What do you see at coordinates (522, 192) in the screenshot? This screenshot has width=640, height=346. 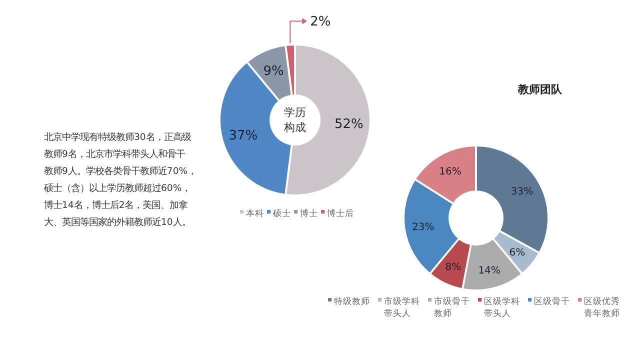 I see `data-label: 33%` at bounding box center [522, 192].